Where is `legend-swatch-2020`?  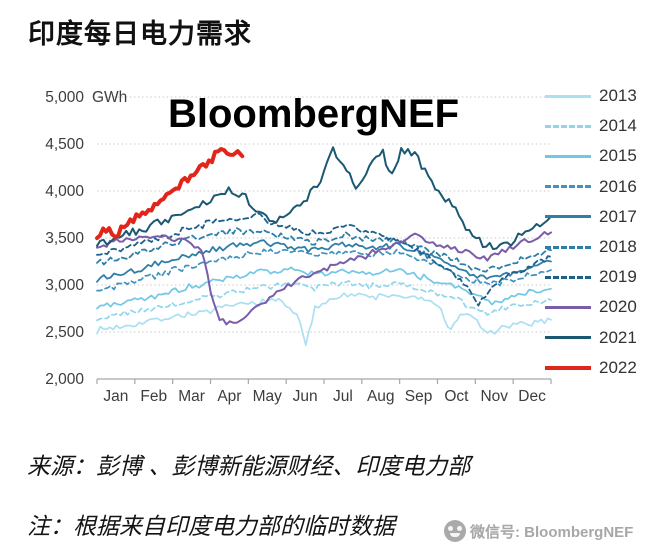 legend-swatch-2020 is located at coordinates (568, 307).